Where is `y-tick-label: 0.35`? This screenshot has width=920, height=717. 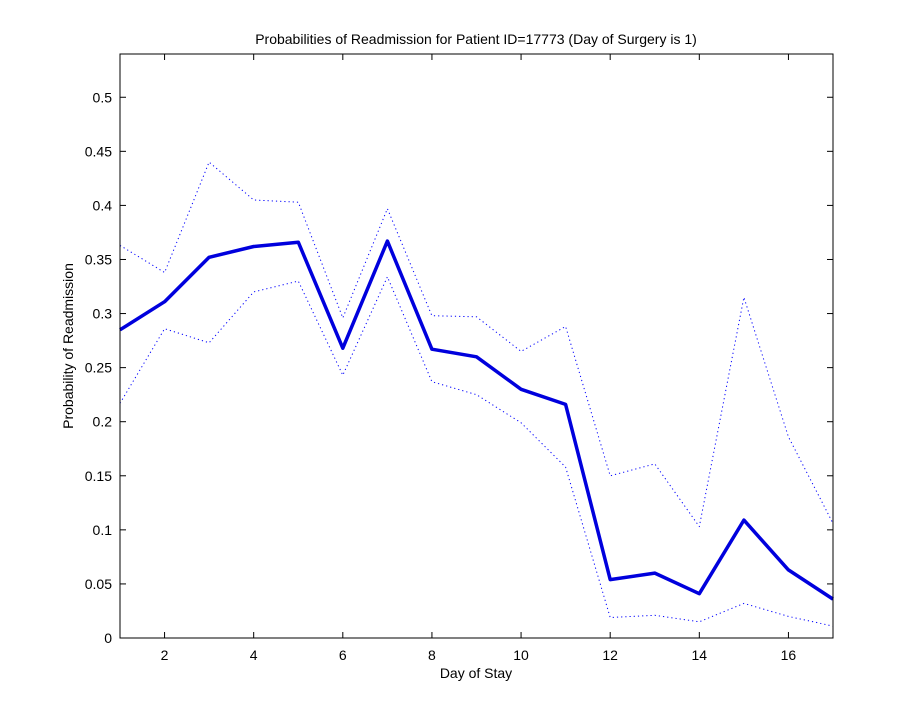
y-tick-label: 0.35 is located at coordinates (98, 259).